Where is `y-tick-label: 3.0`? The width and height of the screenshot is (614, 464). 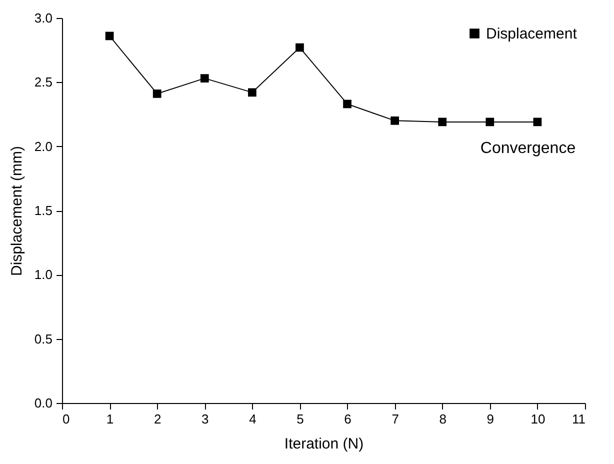
y-tick-label: 3.0 is located at coordinates (43, 18).